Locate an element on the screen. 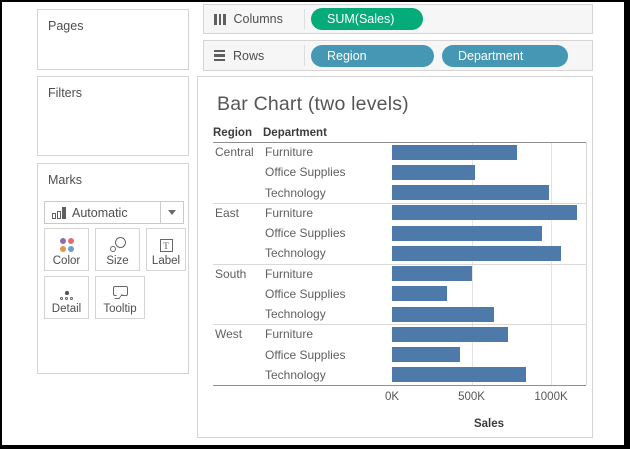 Image resolution: width=630 pixels, height=449 pixels. chevron-down-icon is located at coordinates (172, 212).